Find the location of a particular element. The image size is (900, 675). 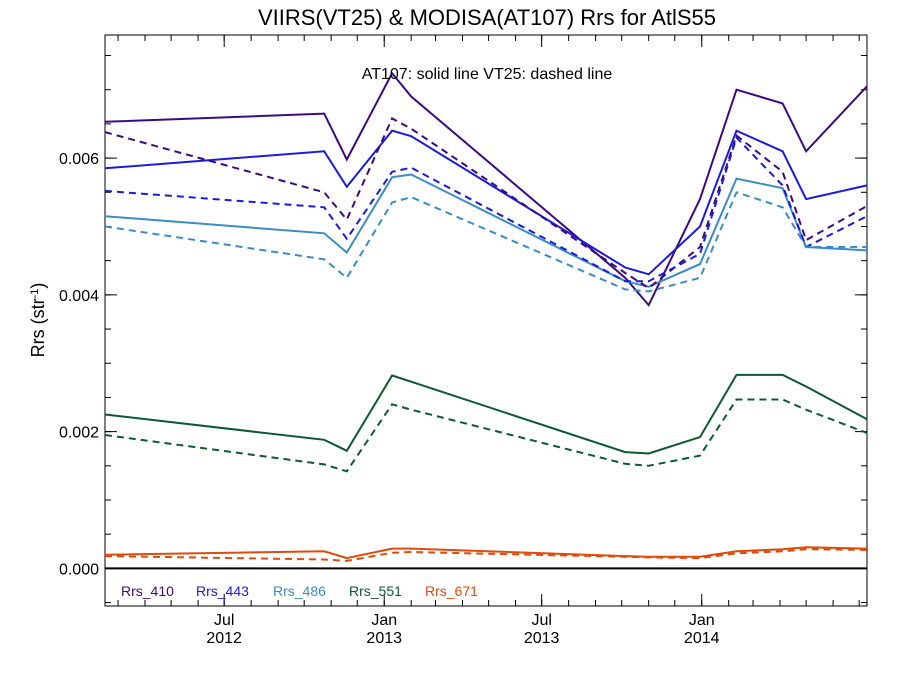

legend: Rrs_410 Rrs_443 Rrs_486 Rrs_551 Rrs_671 is located at coordinates (299, 591).